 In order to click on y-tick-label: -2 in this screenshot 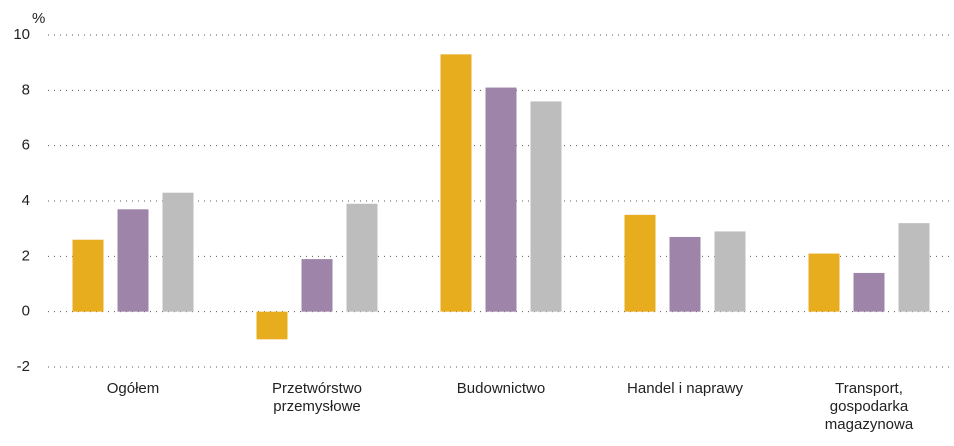, I will do `click(23, 366)`.